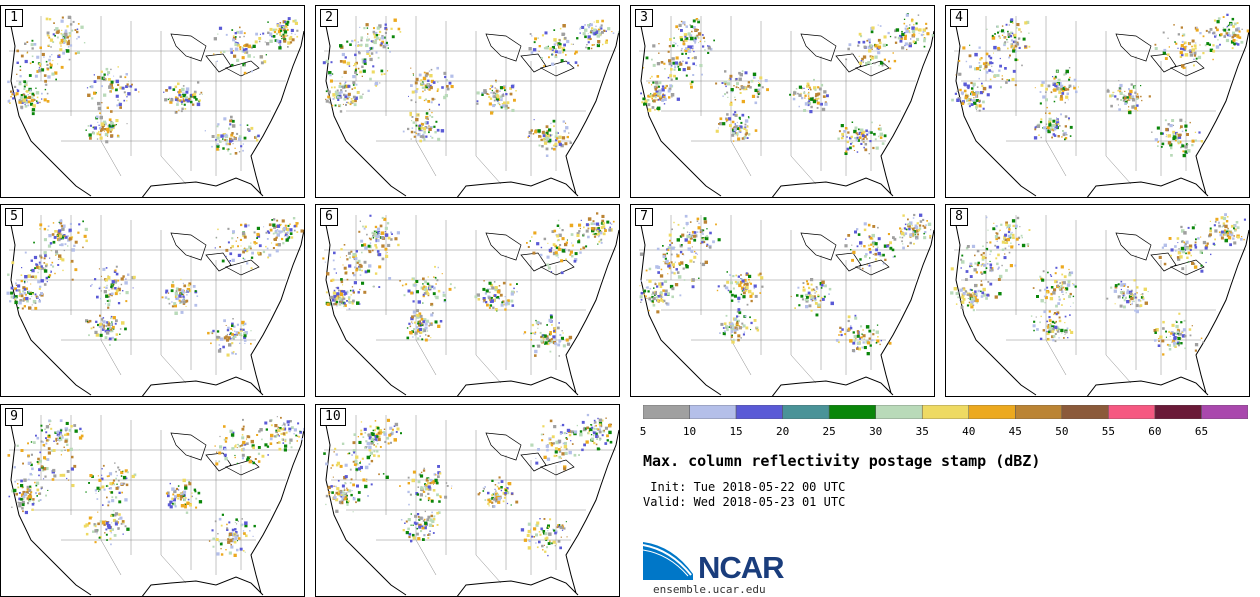 Image resolution: width=1260 pixels, height=597 pixels. What do you see at coordinates (959, 18) in the screenshot?
I see `member-number-label: 4` at bounding box center [959, 18].